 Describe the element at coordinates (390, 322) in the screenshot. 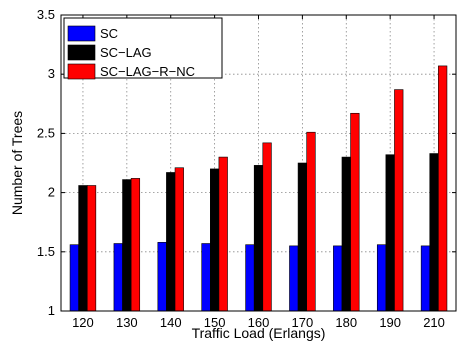

I see `x-tick-label: 190` at that location.